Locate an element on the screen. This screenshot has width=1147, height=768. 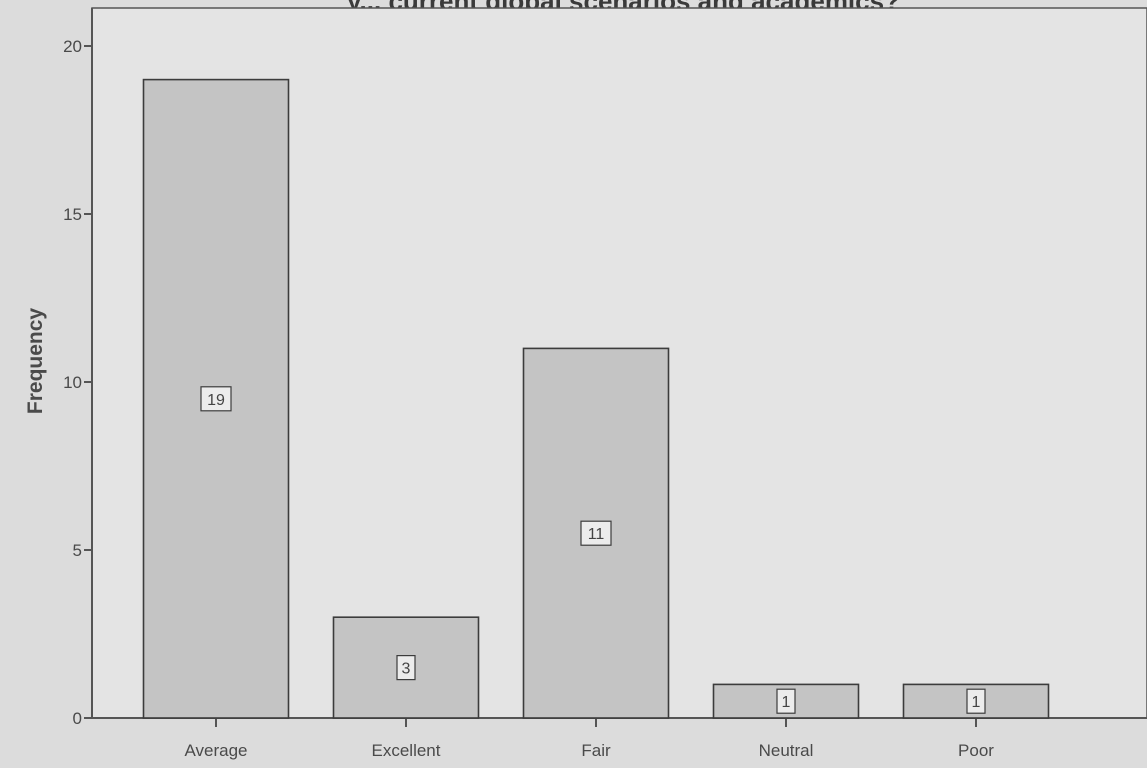
y-tick-label: 15 is located at coordinates (72, 214).